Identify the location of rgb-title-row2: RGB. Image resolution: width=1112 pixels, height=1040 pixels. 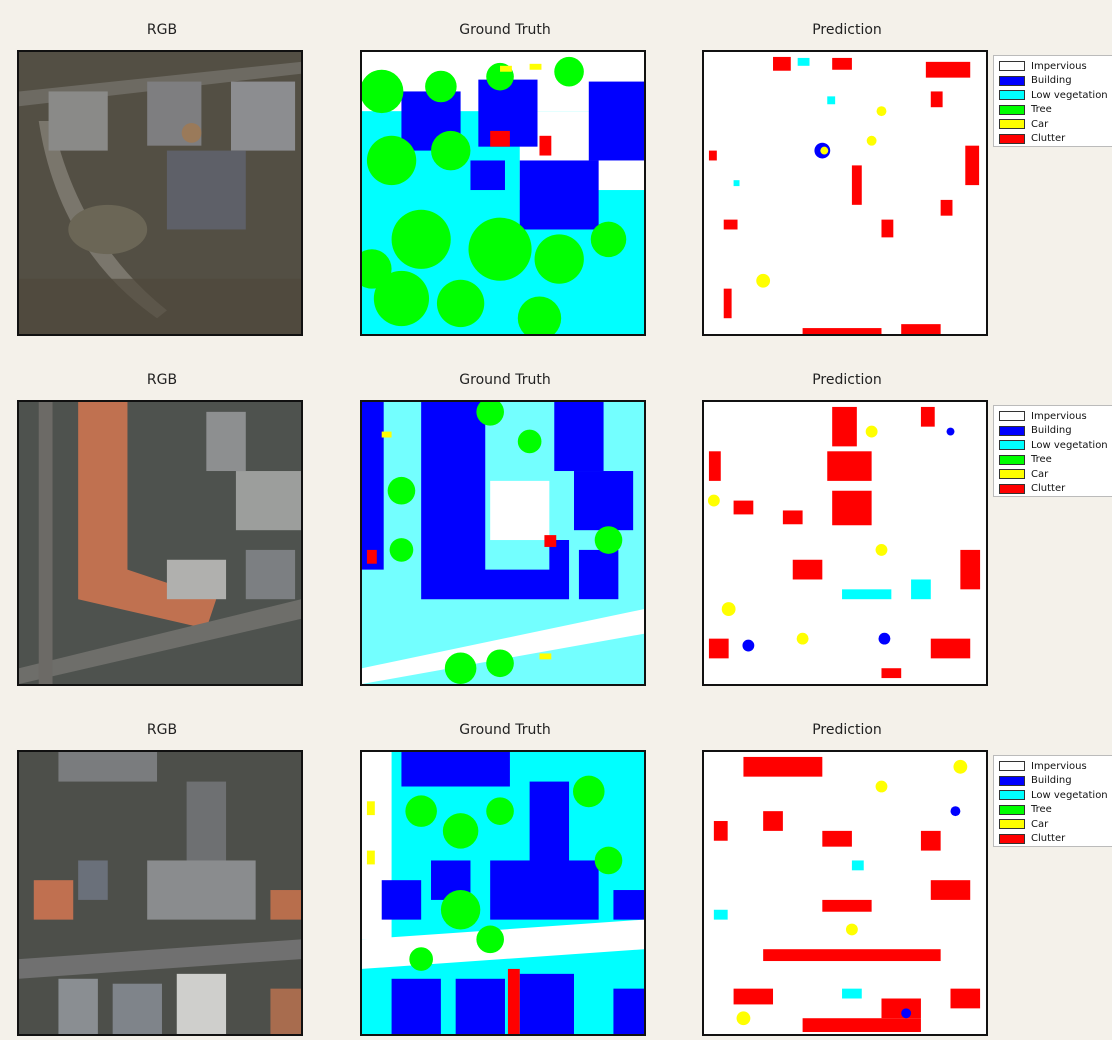
(162, 380).